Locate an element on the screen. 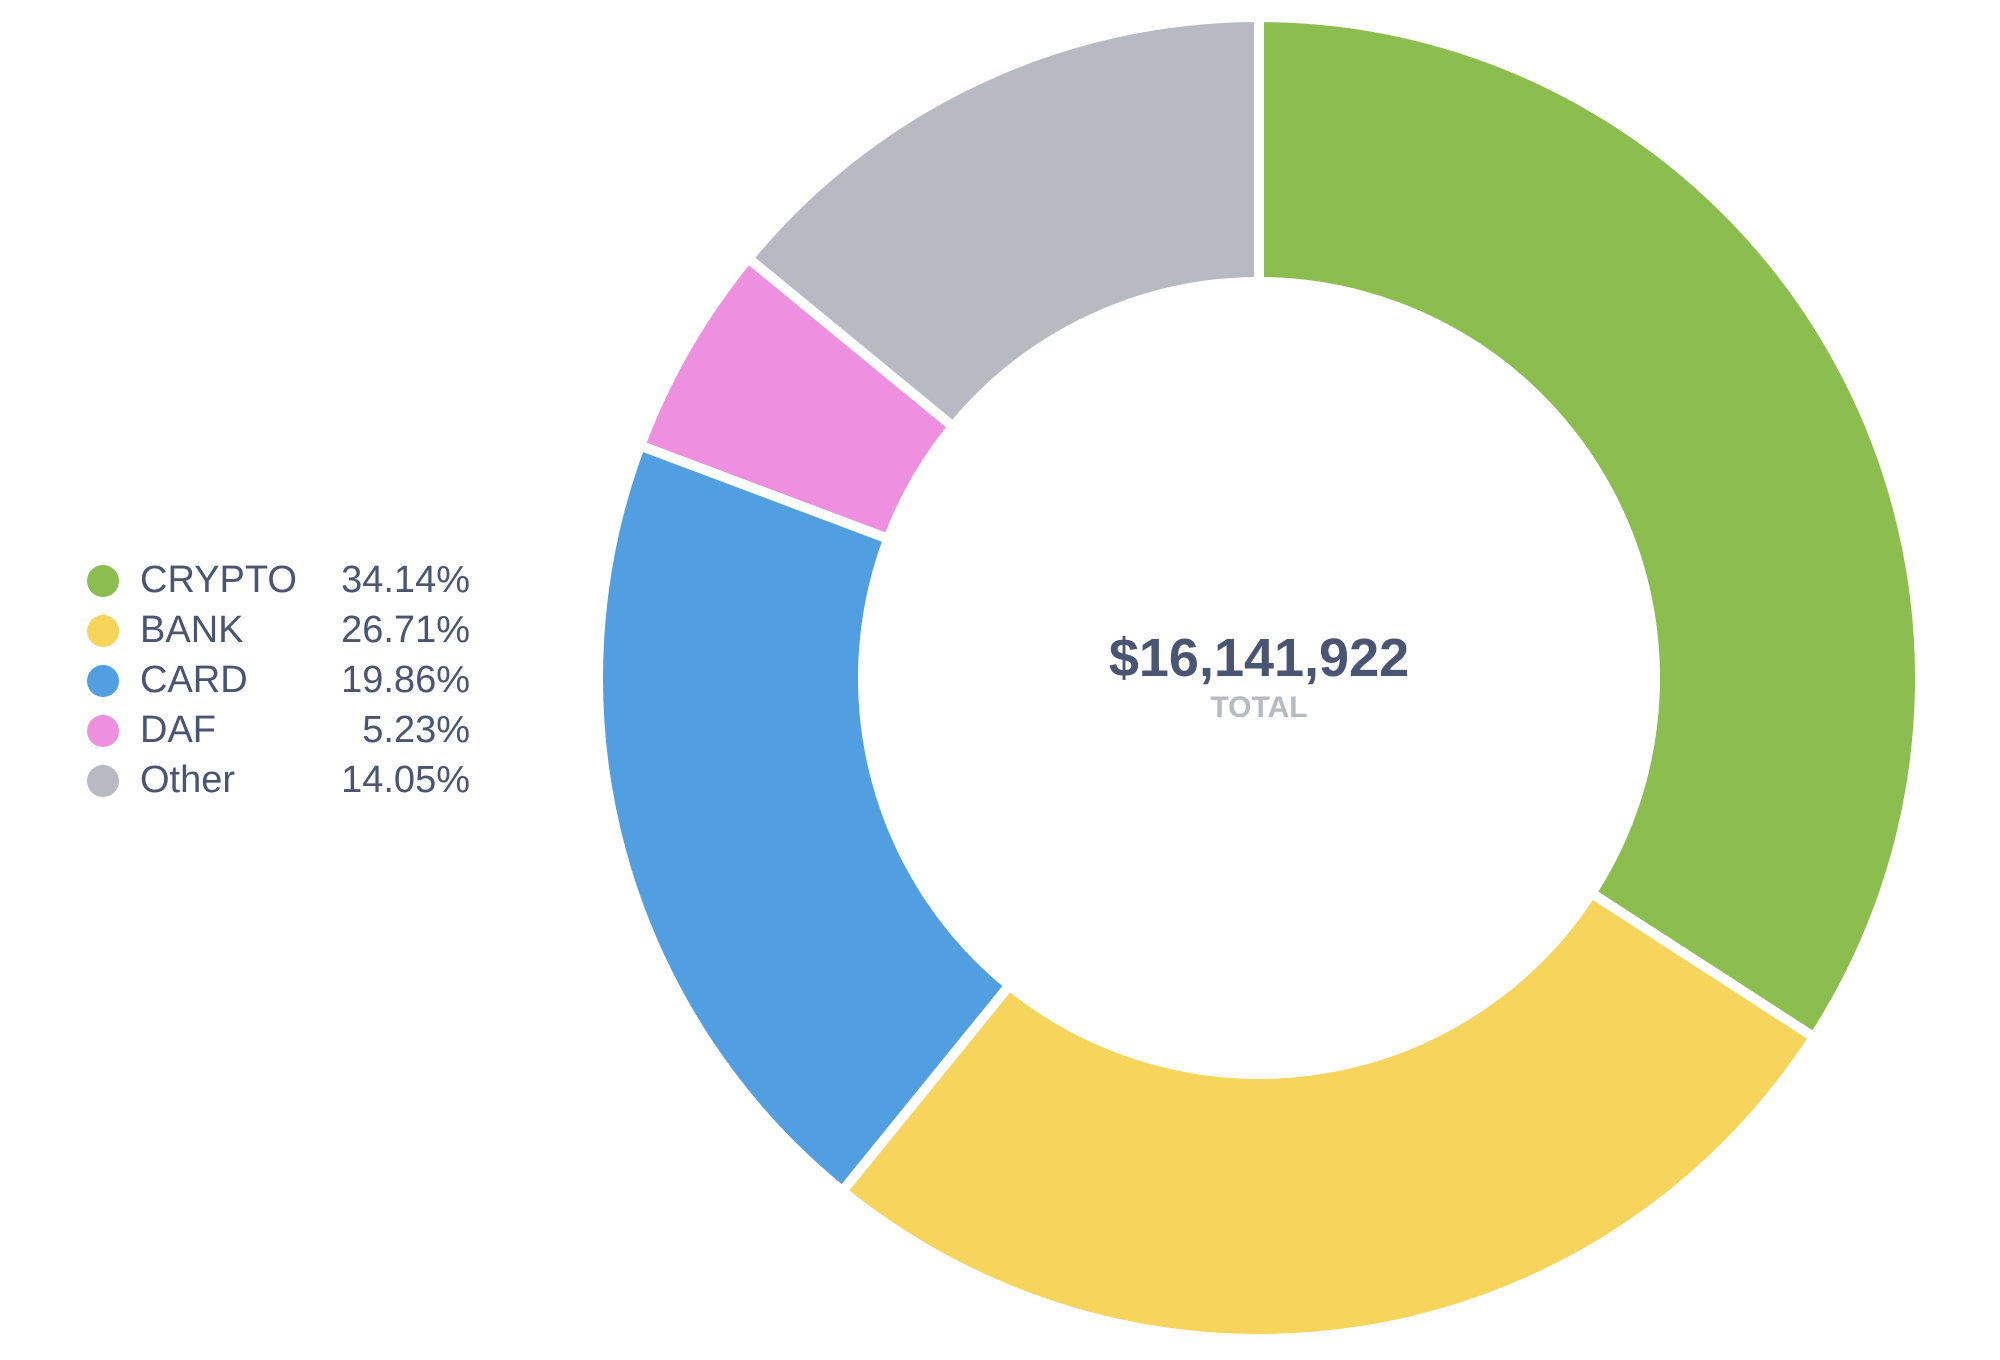 The width and height of the screenshot is (2000, 1360). legend-value: 19.86% is located at coordinates (405, 680).